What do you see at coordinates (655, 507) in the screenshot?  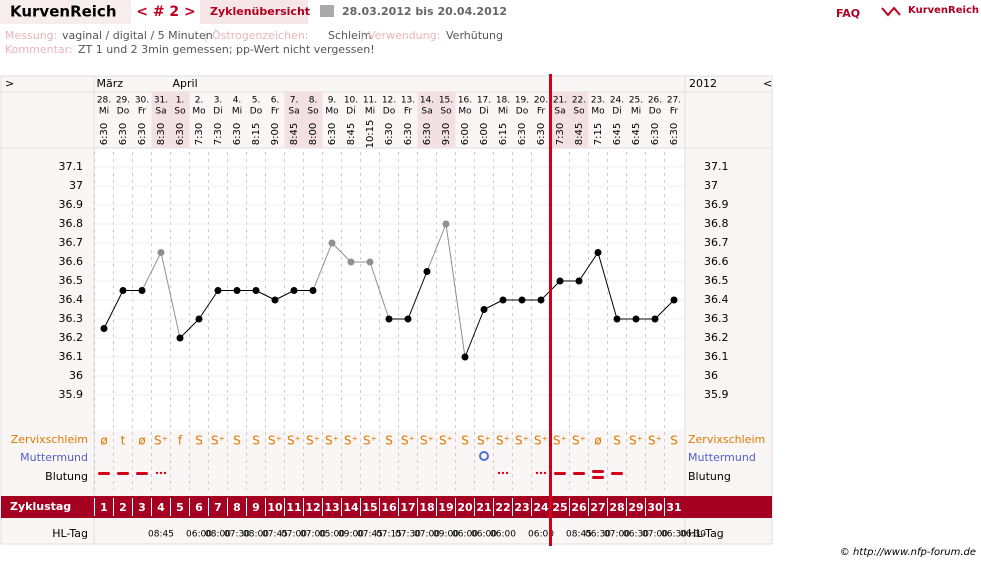 I see `cycle-day: 30` at bounding box center [655, 507].